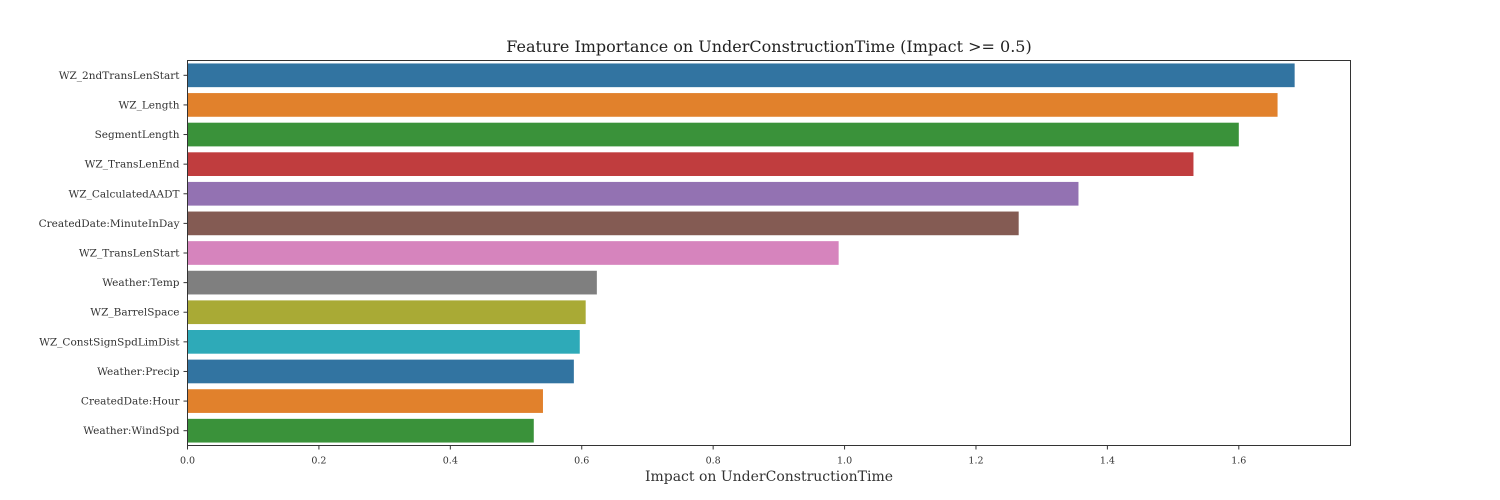 The width and height of the screenshot is (1500, 500). What do you see at coordinates (132, 165) in the screenshot?
I see `y-tick-label: WZ_TransLenEnd` at bounding box center [132, 165].